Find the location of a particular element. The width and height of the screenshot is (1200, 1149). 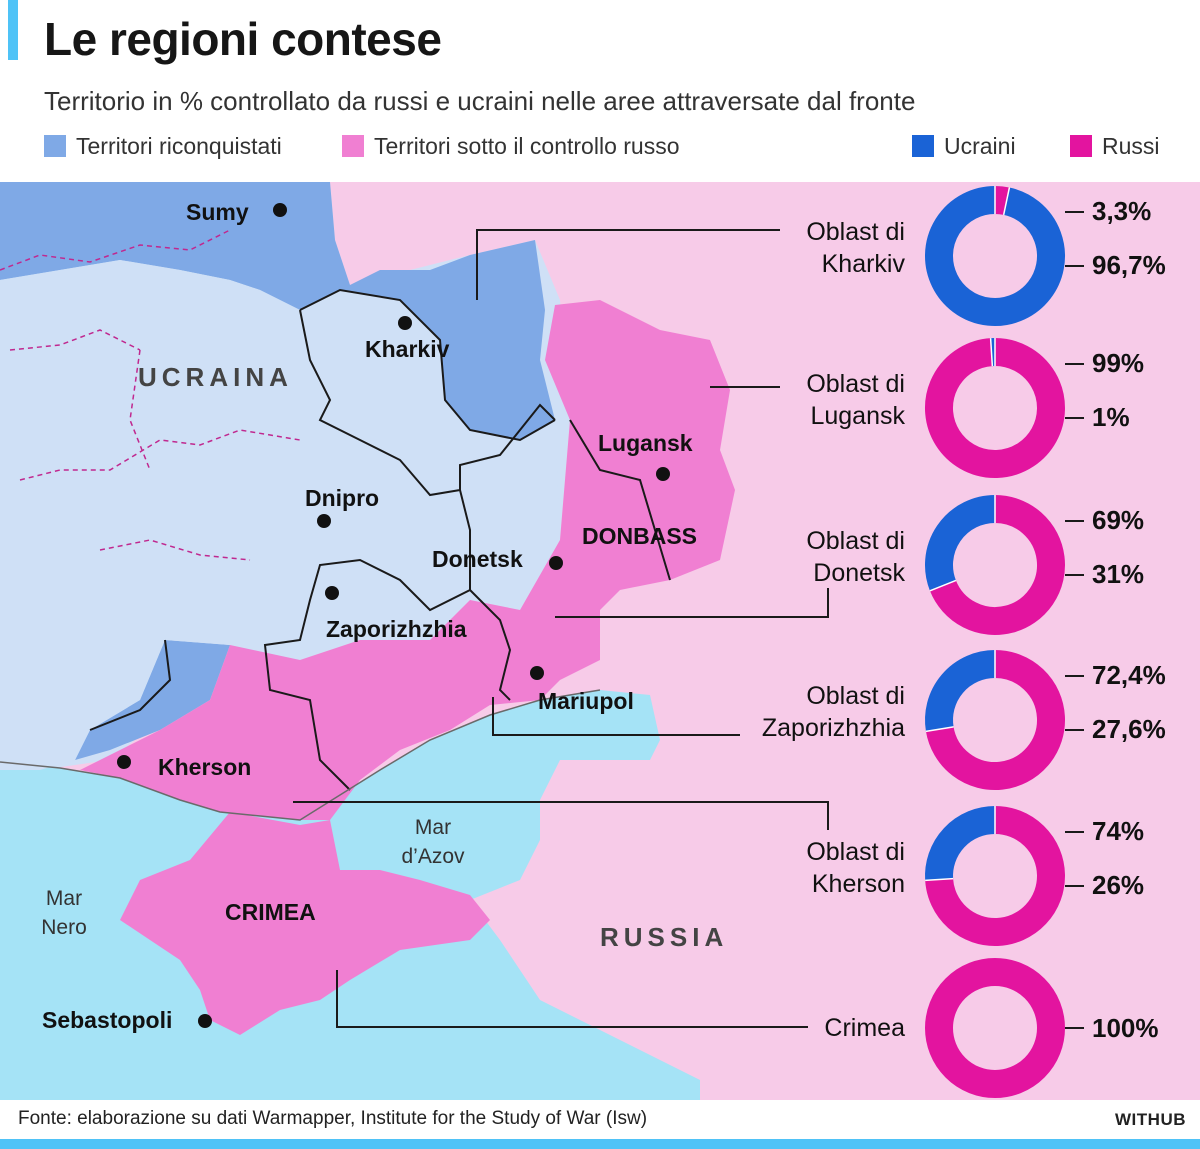

coastline is located at coordinates (300, 755).